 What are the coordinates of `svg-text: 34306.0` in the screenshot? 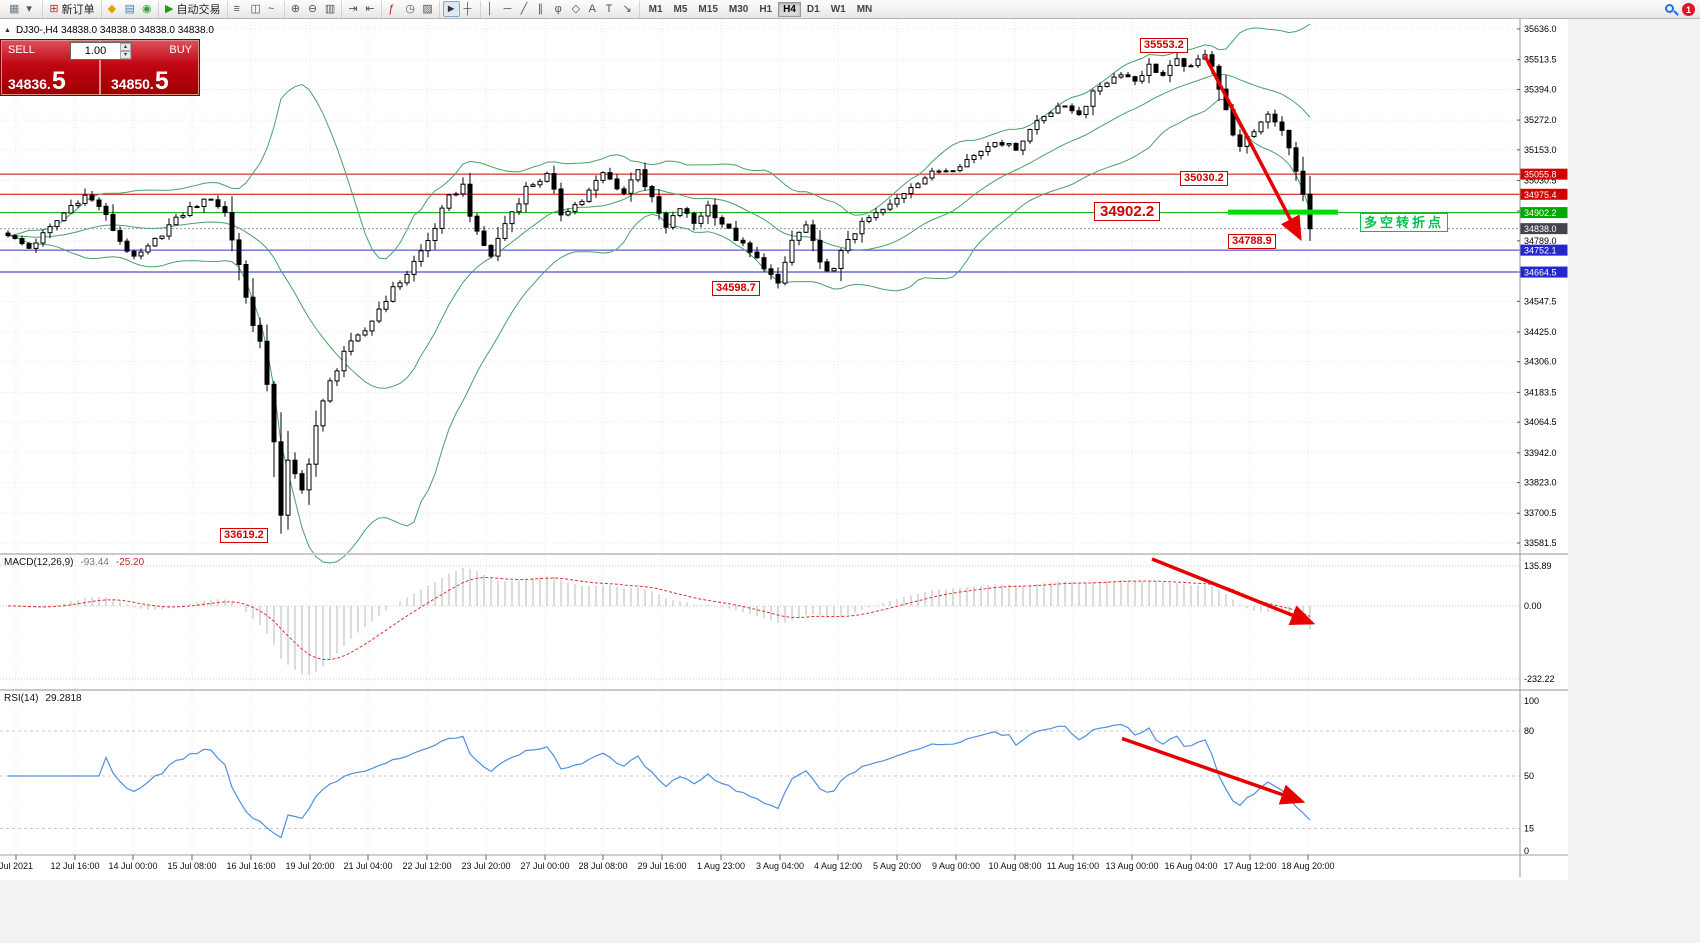 It's located at (1540, 362).